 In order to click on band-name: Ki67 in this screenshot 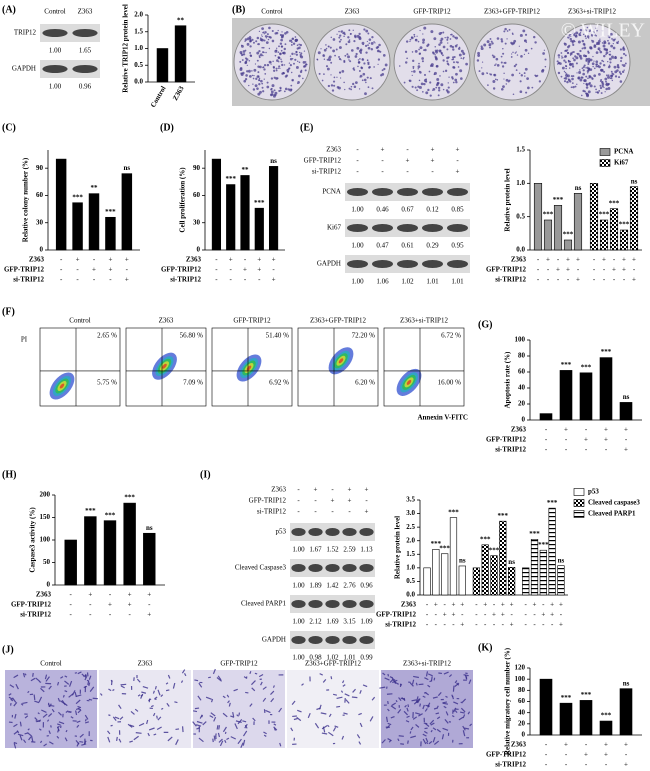, I will do `click(334, 228)`.